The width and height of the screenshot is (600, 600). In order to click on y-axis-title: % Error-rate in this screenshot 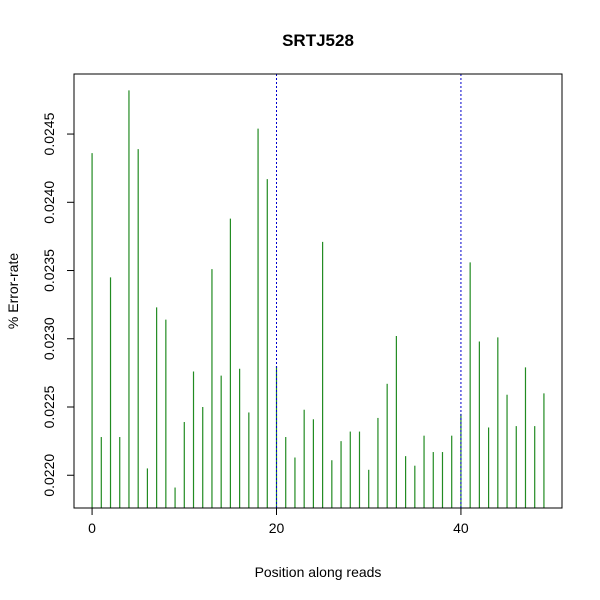, I will do `click(13, 291)`.